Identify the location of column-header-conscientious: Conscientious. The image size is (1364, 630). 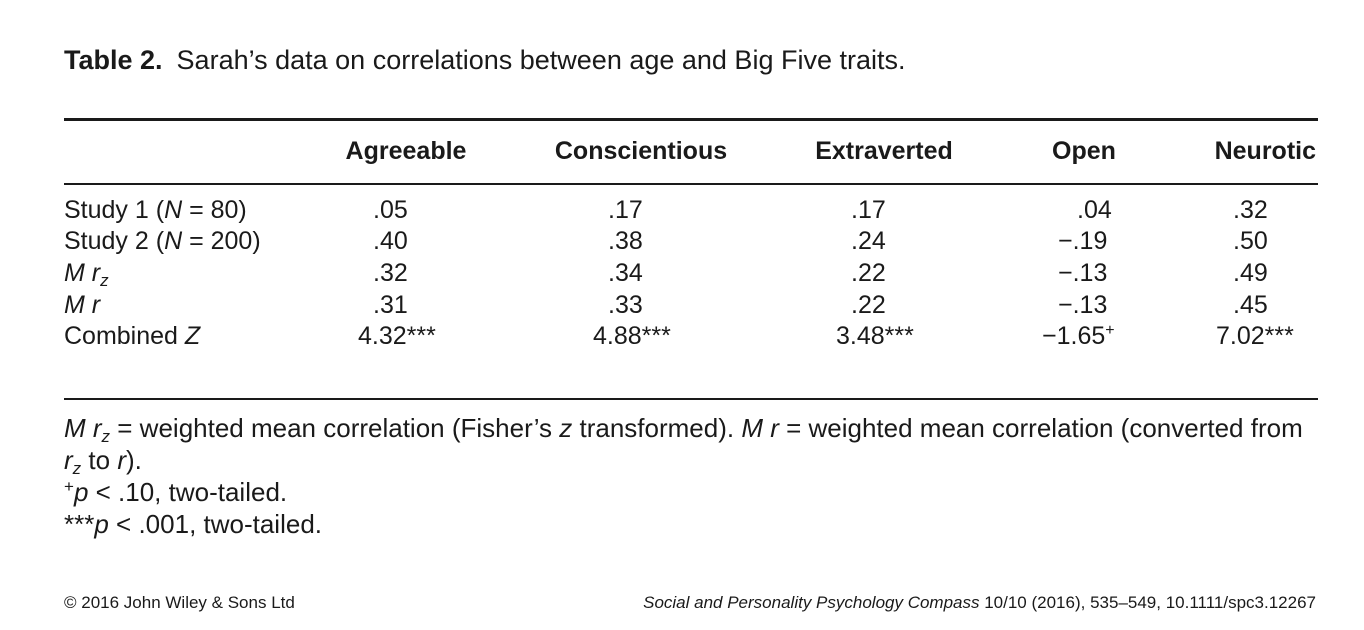
(641, 151).